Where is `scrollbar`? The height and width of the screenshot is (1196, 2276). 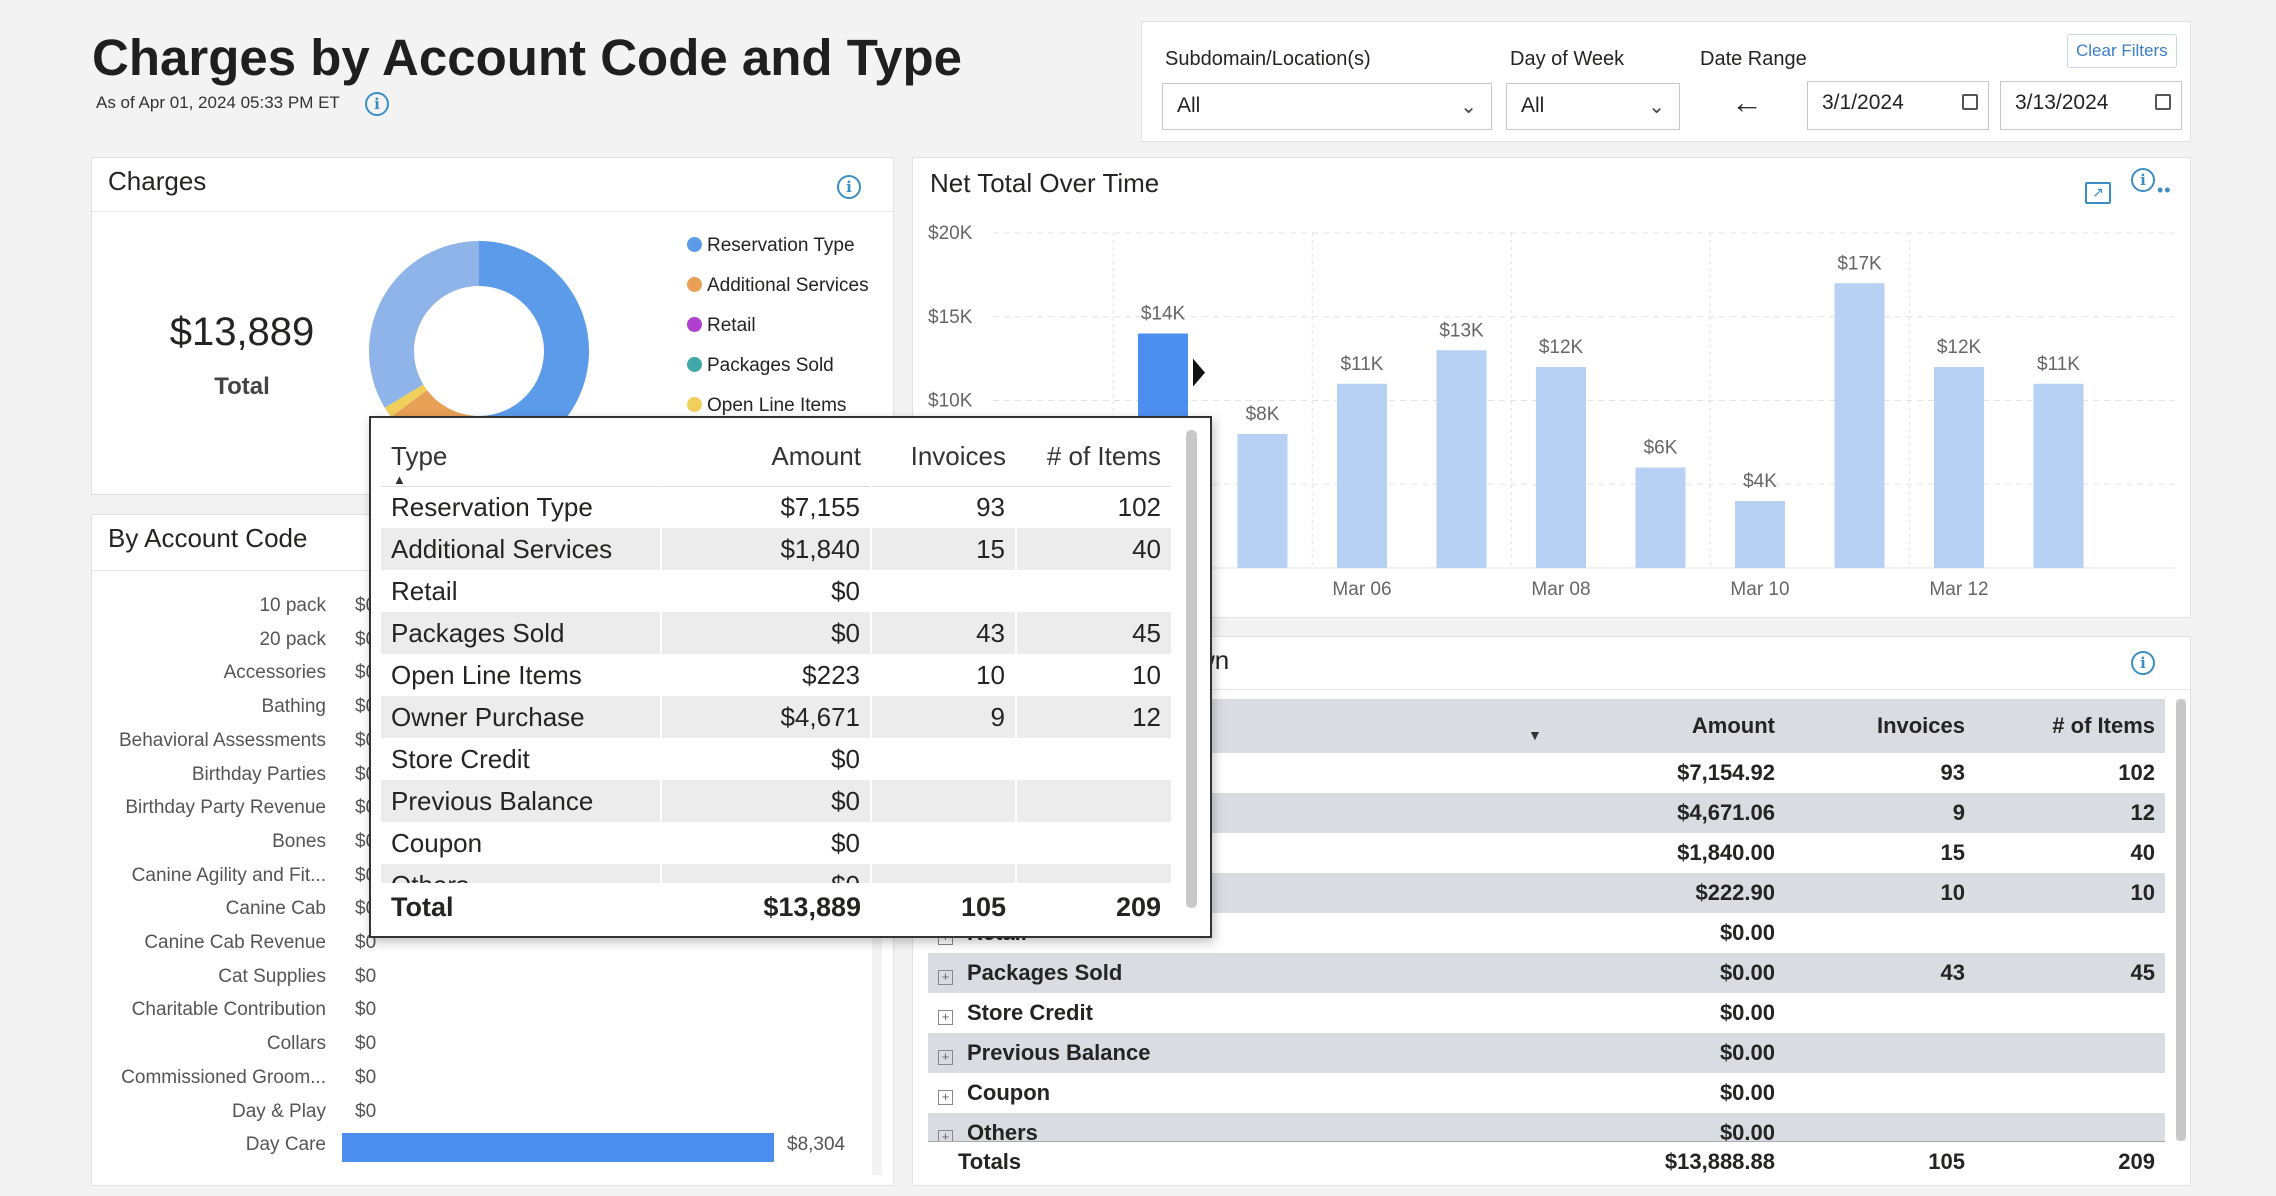
scrollbar is located at coordinates (2181, 920).